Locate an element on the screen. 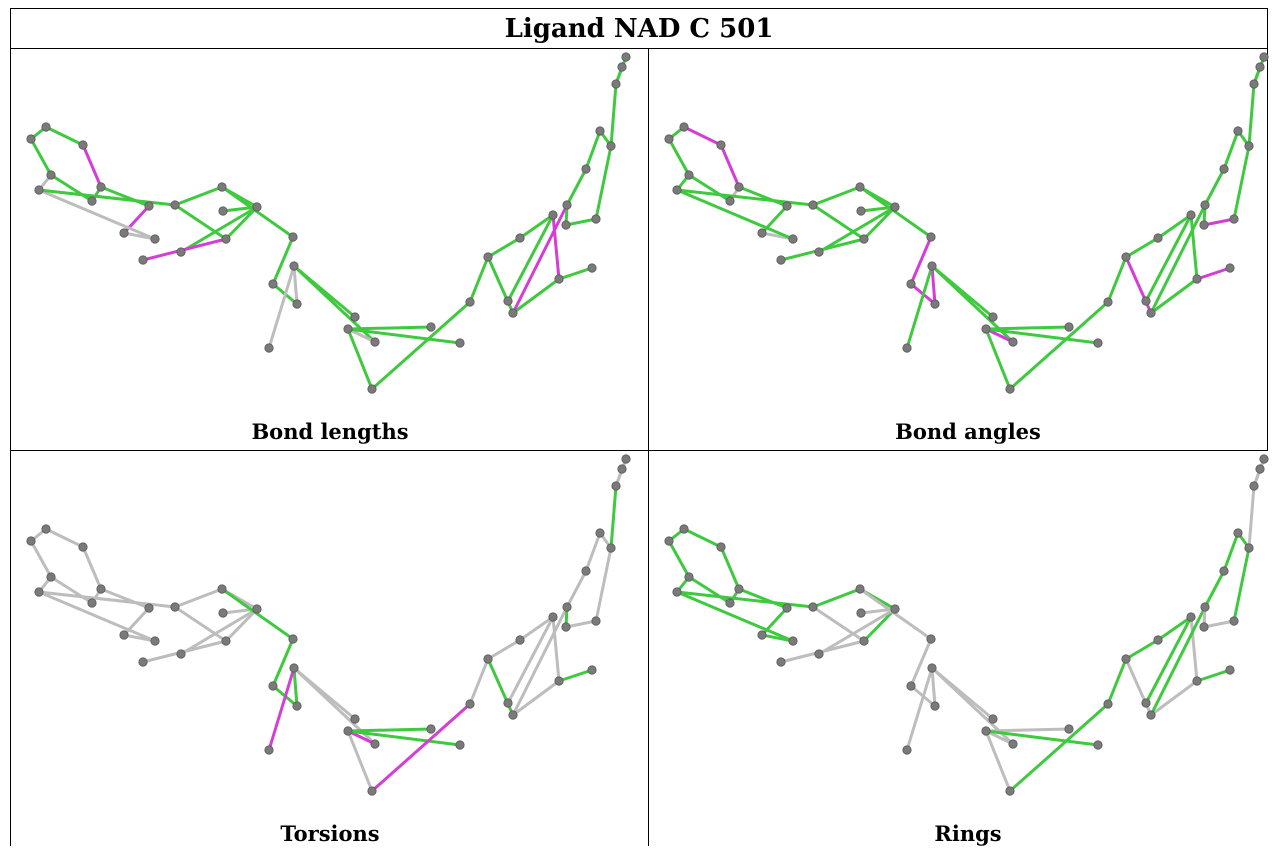 This screenshot has height=851, width=1275. atom-a9 is located at coordinates (787, 608).